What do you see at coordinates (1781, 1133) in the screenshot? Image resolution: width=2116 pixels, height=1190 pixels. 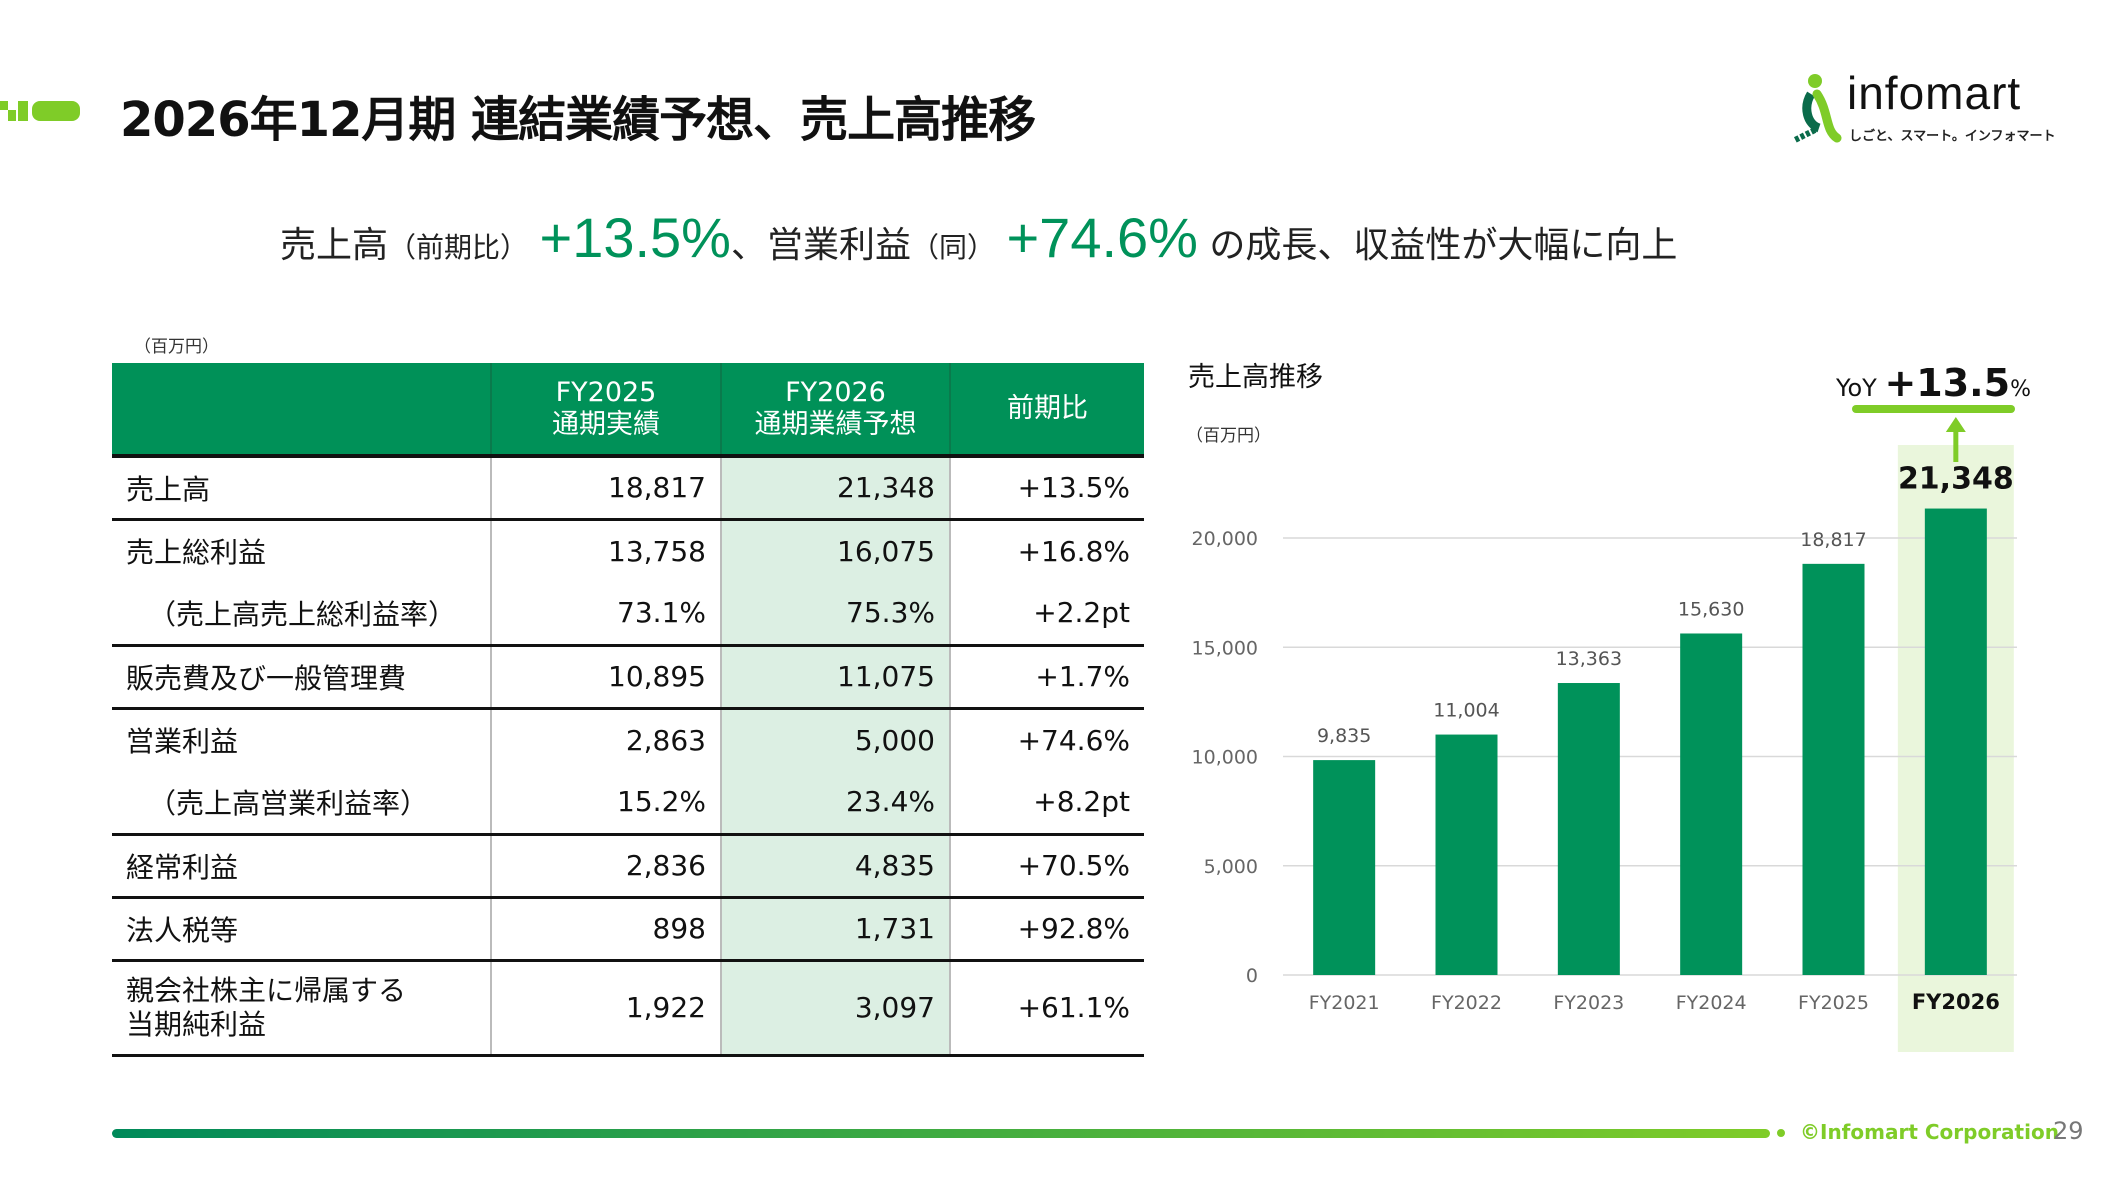 I see `footer-dot` at bounding box center [1781, 1133].